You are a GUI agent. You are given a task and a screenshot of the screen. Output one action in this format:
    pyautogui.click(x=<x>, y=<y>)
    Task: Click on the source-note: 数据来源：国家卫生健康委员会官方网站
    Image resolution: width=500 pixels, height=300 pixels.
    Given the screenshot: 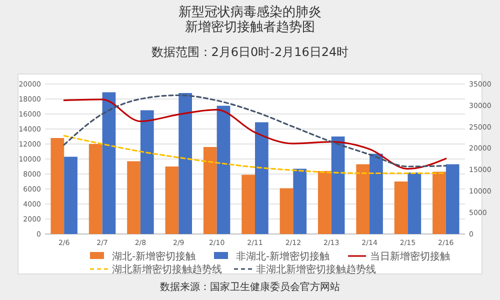 What is the action you would take?
    pyautogui.click(x=250, y=287)
    